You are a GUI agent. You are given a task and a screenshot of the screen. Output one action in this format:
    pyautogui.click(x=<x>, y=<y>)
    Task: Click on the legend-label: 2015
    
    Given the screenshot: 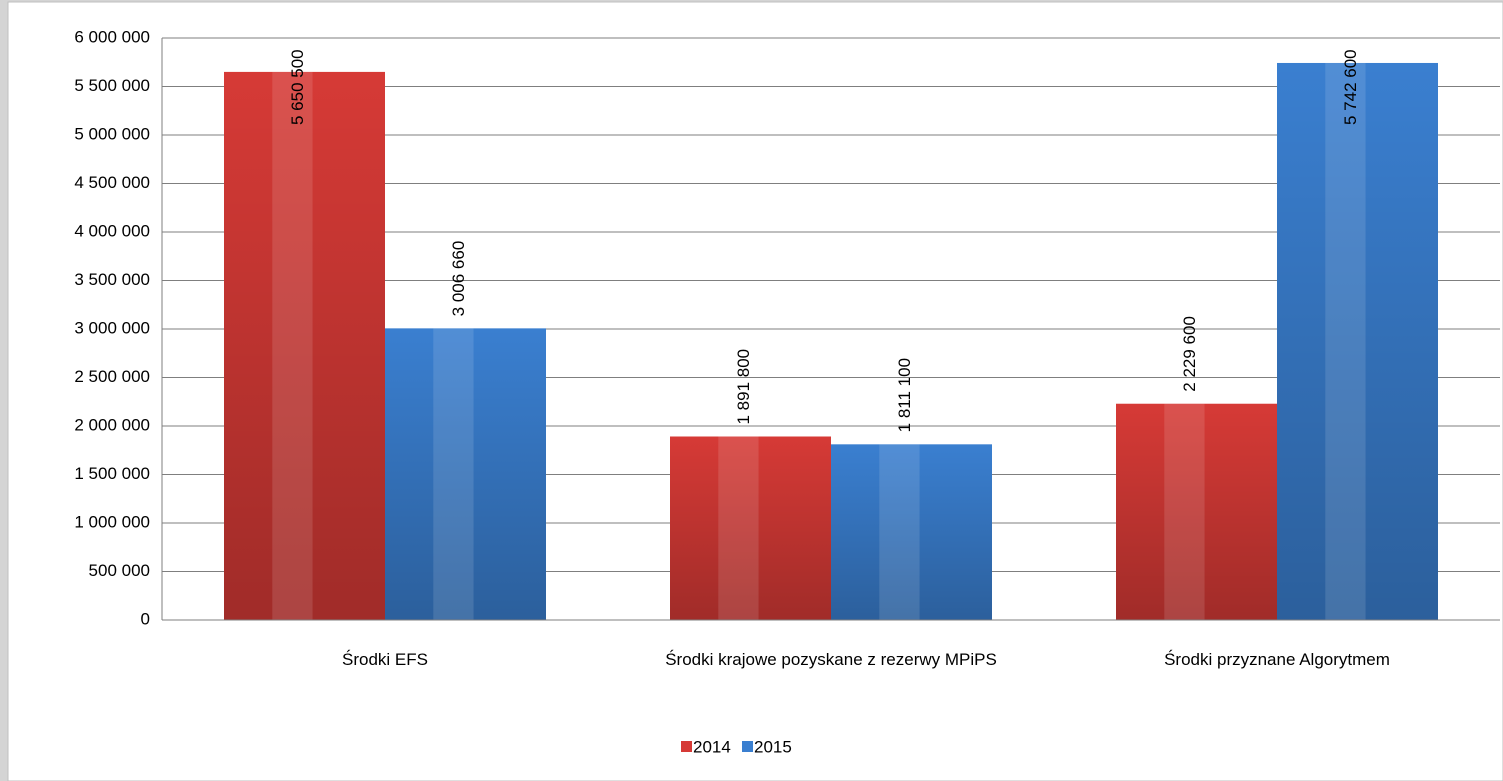 What is the action you would take?
    pyautogui.click(x=773, y=746)
    